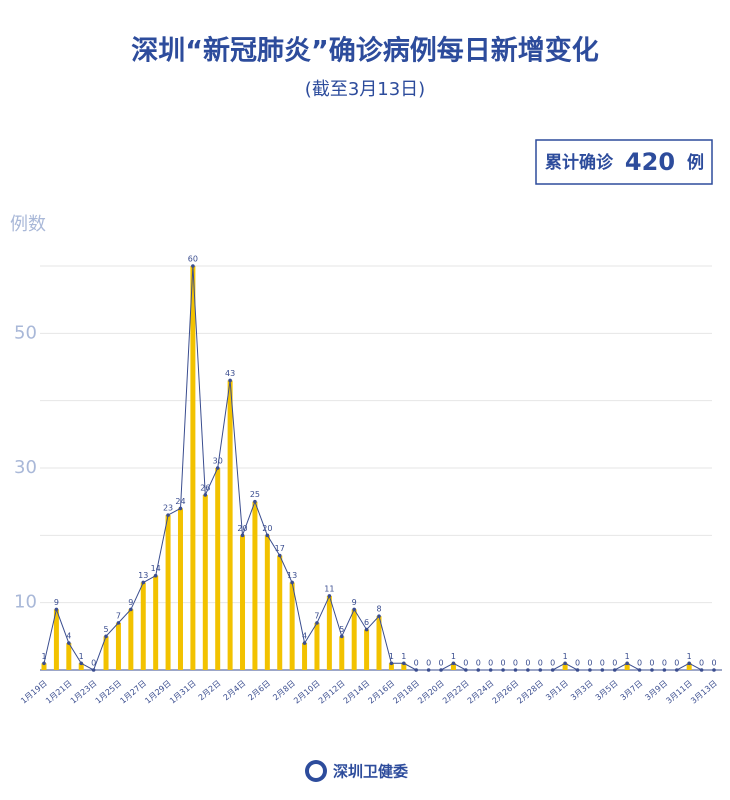  What do you see at coordinates (357, 692) in the screenshot?
I see `x-tick-label: 2月14日` at bounding box center [357, 692].